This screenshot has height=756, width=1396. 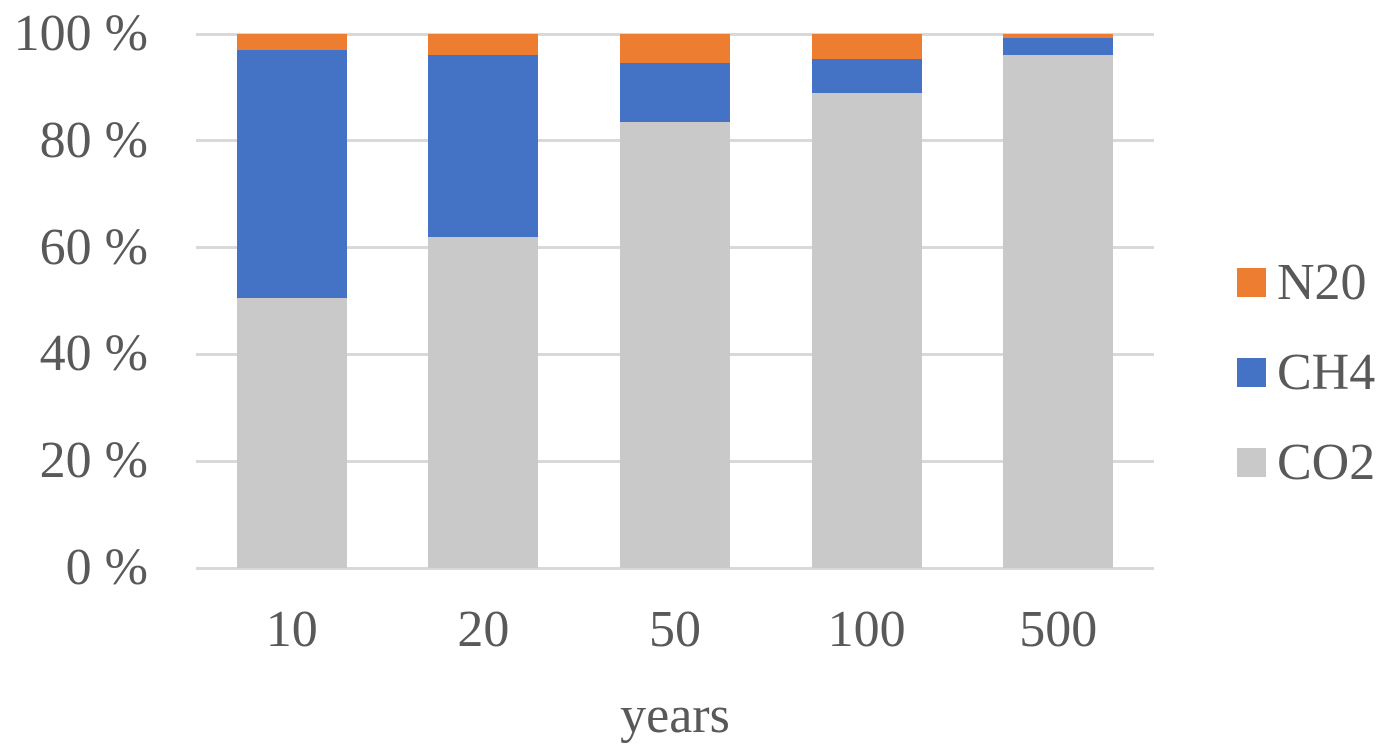 What do you see at coordinates (93, 140) in the screenshot?
I see `y-tick-label: 80 %` at bounding box center [93, 140].